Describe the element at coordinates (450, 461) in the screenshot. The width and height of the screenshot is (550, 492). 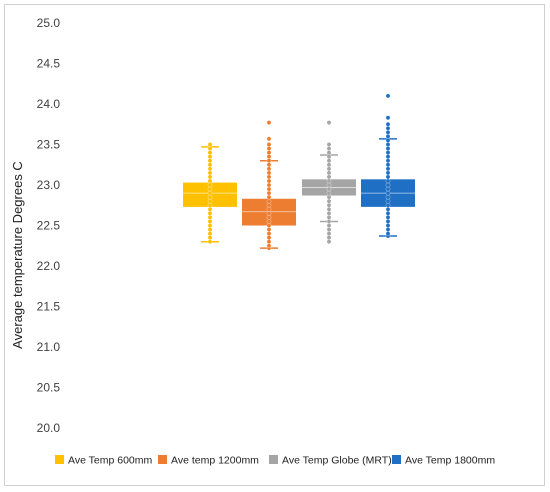
I see `legend-label: Ave Temp 1800mm` at that location.